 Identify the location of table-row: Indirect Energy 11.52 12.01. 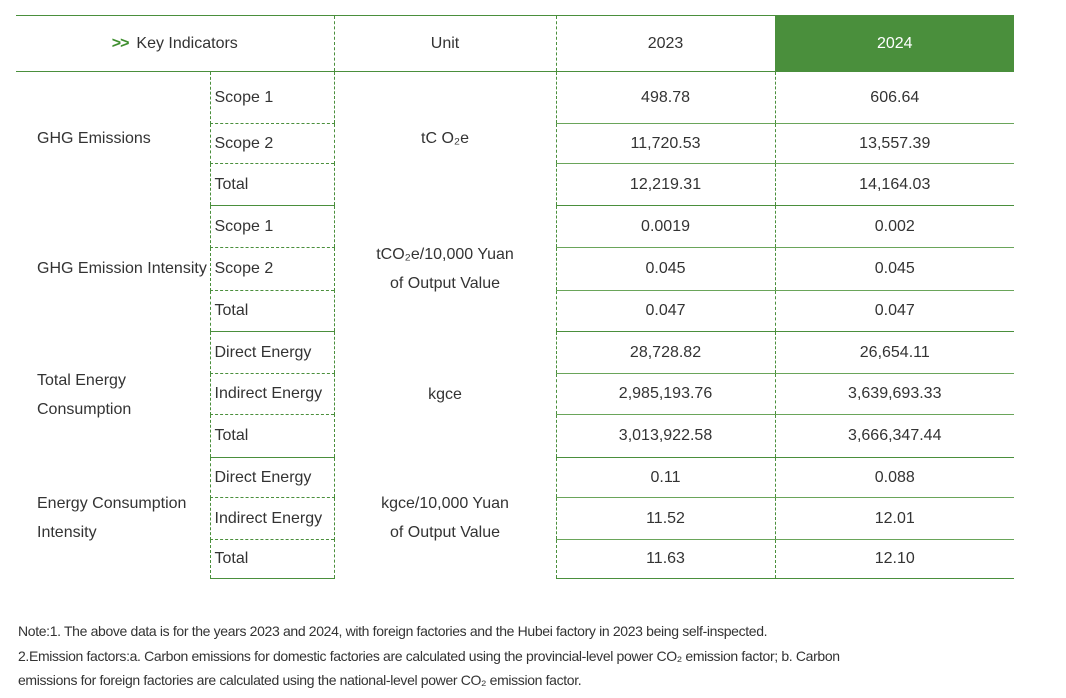
(515, 518).